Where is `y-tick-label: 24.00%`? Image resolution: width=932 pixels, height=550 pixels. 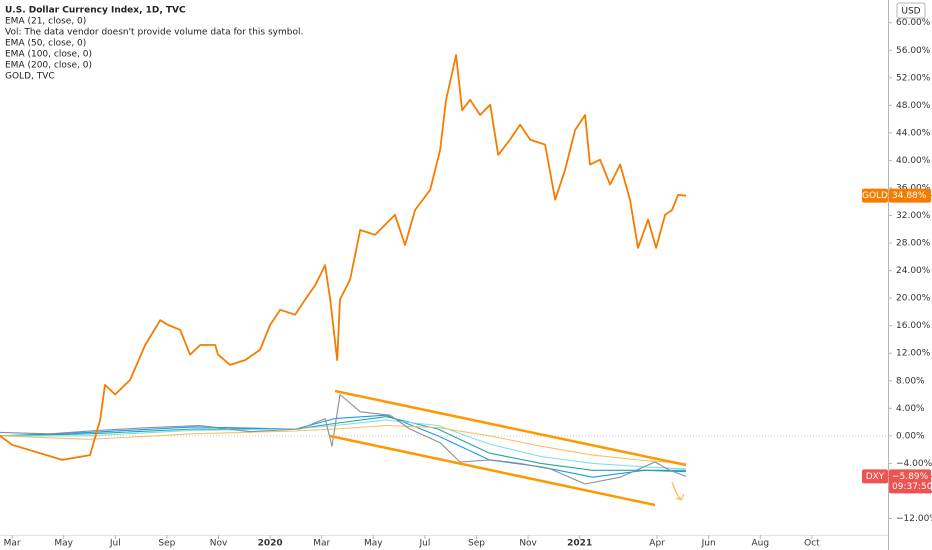
y-tick-label: 24.00% is located at coordinates (913, 271).